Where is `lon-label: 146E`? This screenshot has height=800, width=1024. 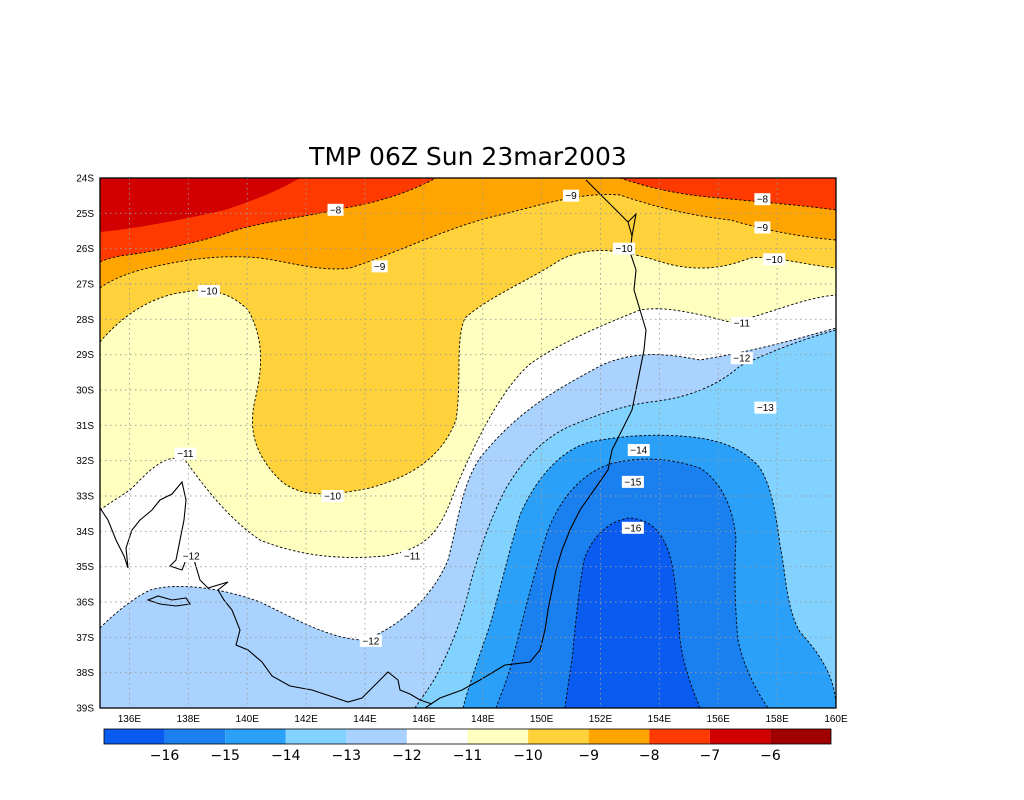
lon-label: 146E is located at coordinates (424, 719).